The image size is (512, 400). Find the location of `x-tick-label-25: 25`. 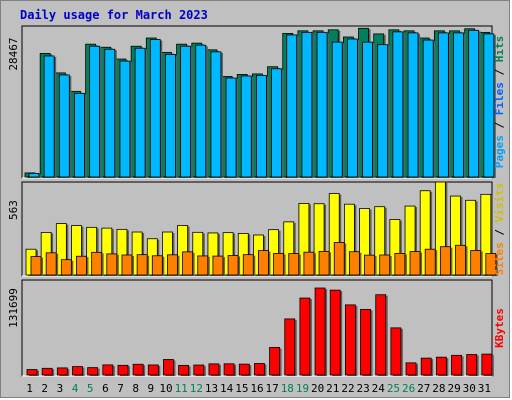

x-tick-label-25: 25 is located at coordinates (393, 388).